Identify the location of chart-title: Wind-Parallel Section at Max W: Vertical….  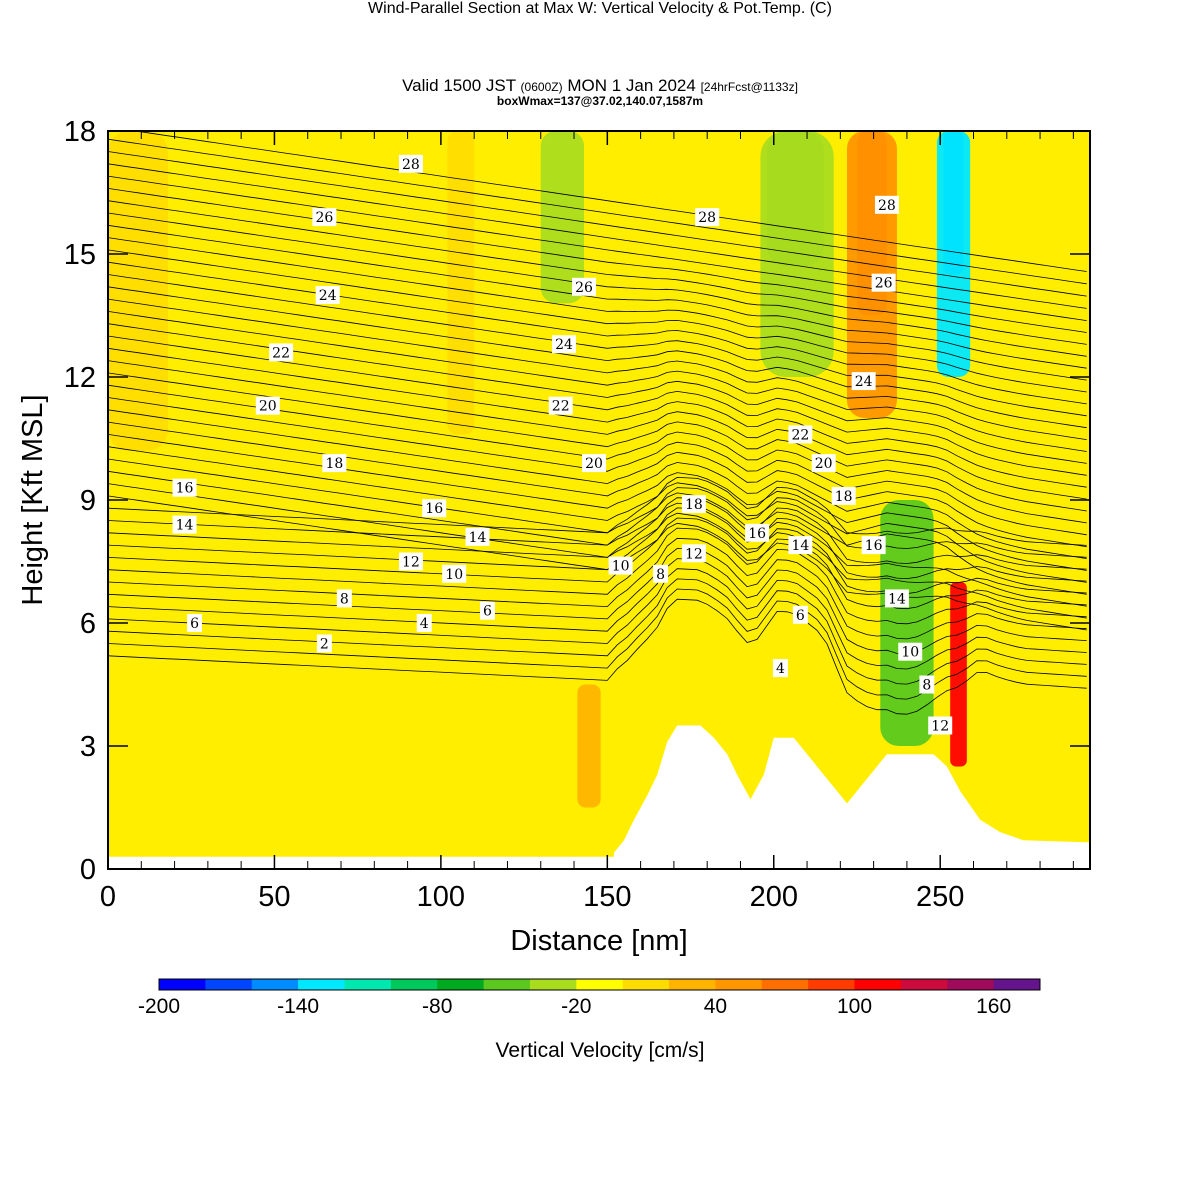
(600, 9).